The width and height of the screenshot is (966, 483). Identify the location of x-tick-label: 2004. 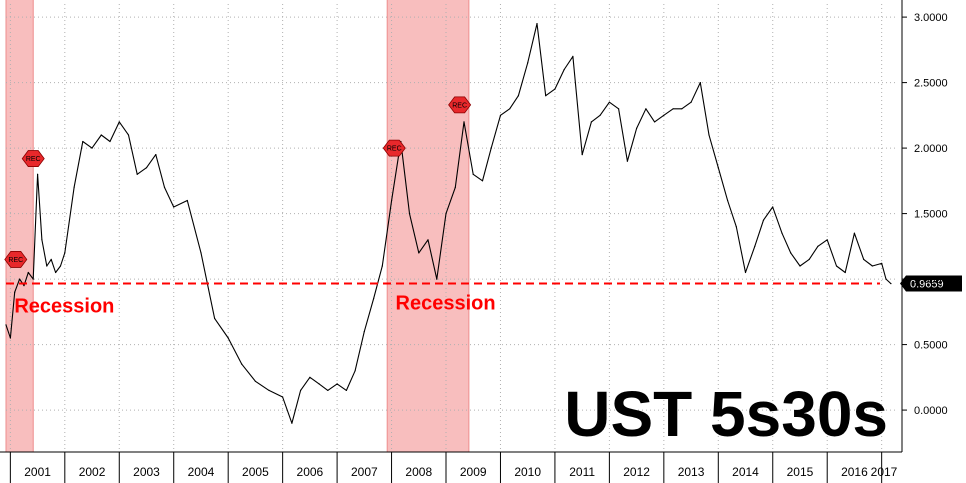
(201, 472).